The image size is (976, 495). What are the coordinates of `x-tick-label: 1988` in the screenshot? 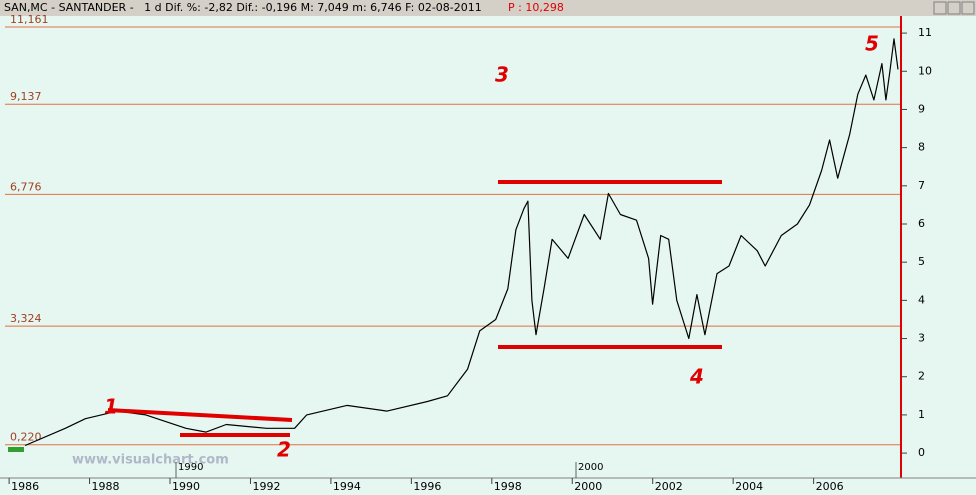 It's located at (106, 486).